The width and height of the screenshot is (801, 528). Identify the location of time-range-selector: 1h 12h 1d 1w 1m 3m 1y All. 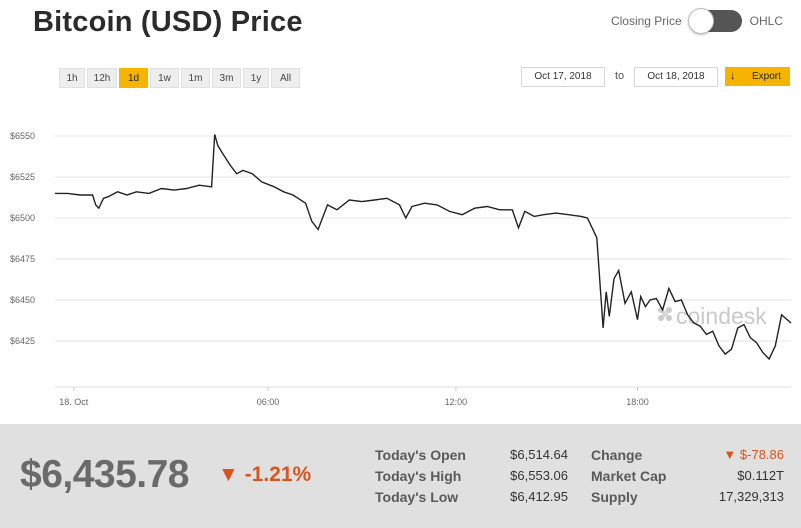
(179, 78).